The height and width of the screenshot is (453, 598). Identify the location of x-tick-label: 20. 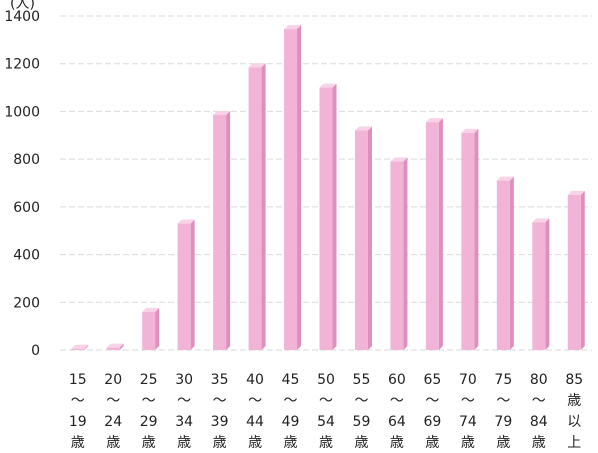
(113, 380).